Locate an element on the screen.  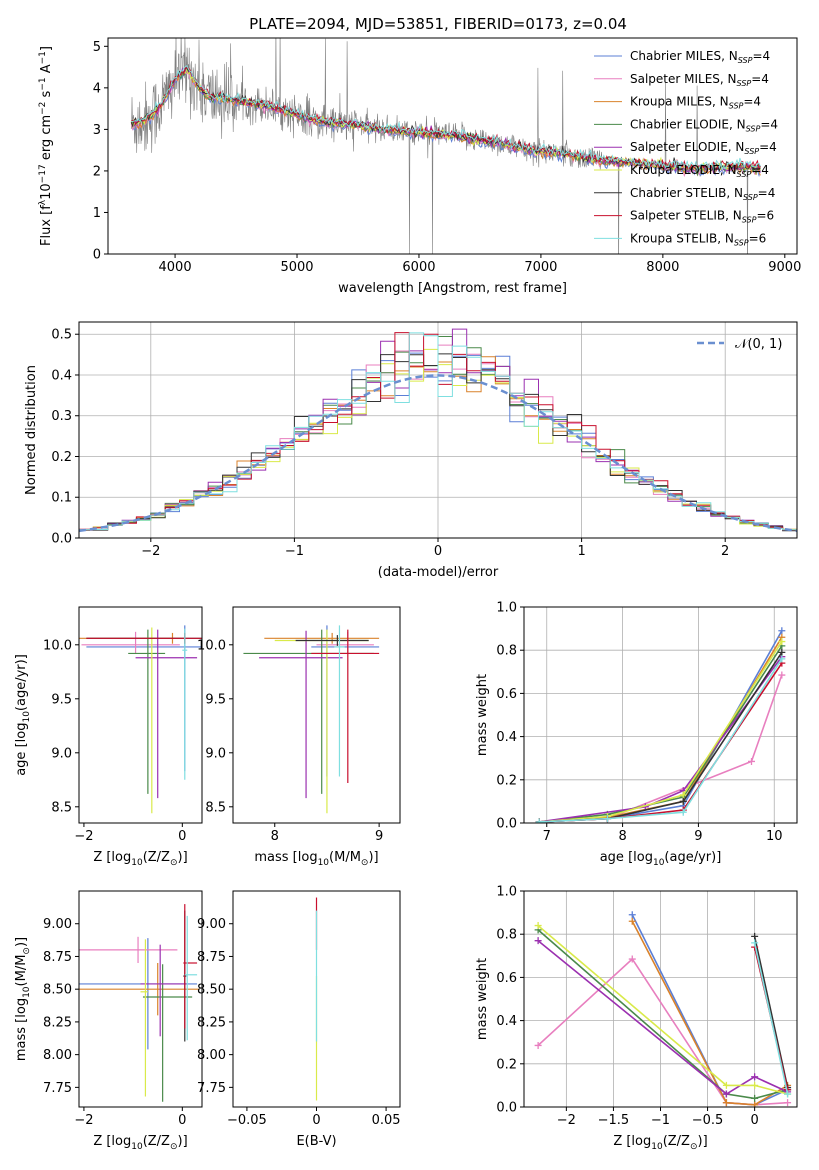
y-tick-label: 8.75 is located at coordinates (57, 957).